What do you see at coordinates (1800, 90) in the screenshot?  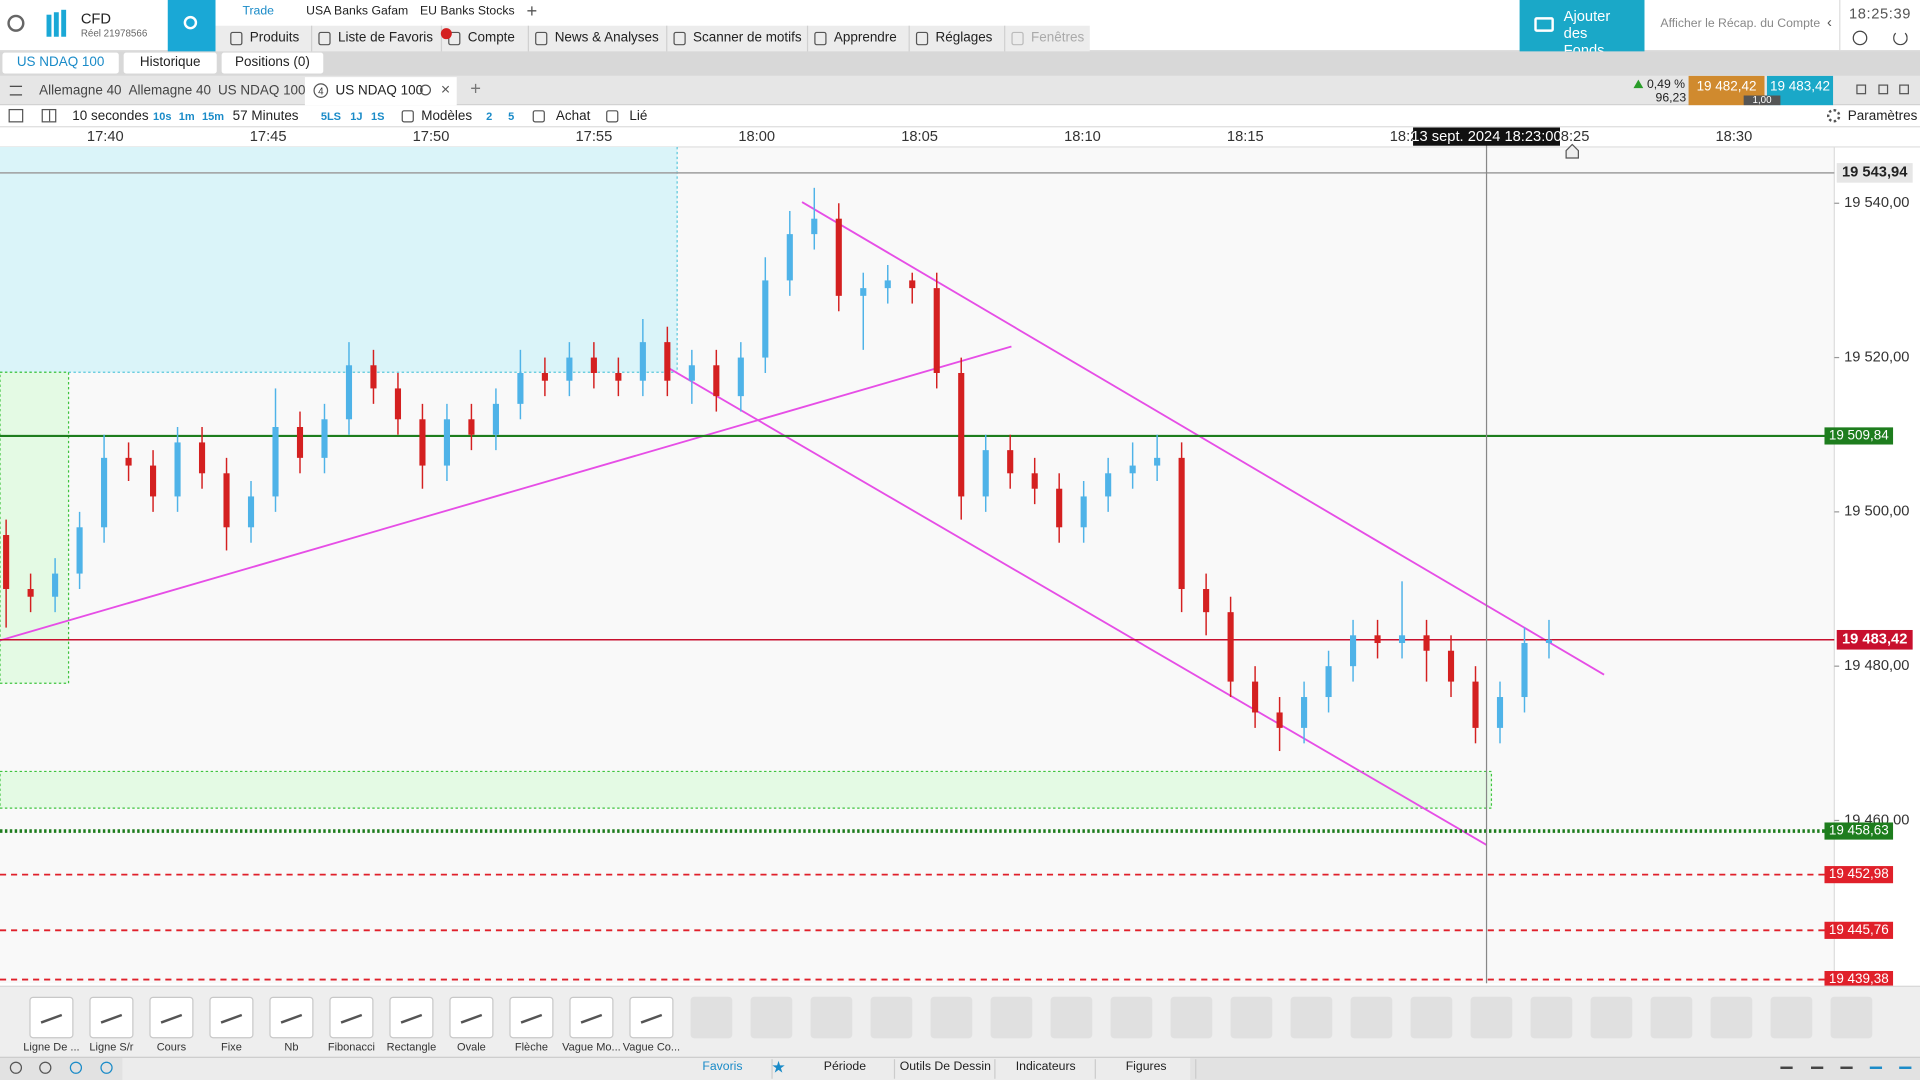 I see `buy-button: 19 483,42` at bounding box center [1800, 90].